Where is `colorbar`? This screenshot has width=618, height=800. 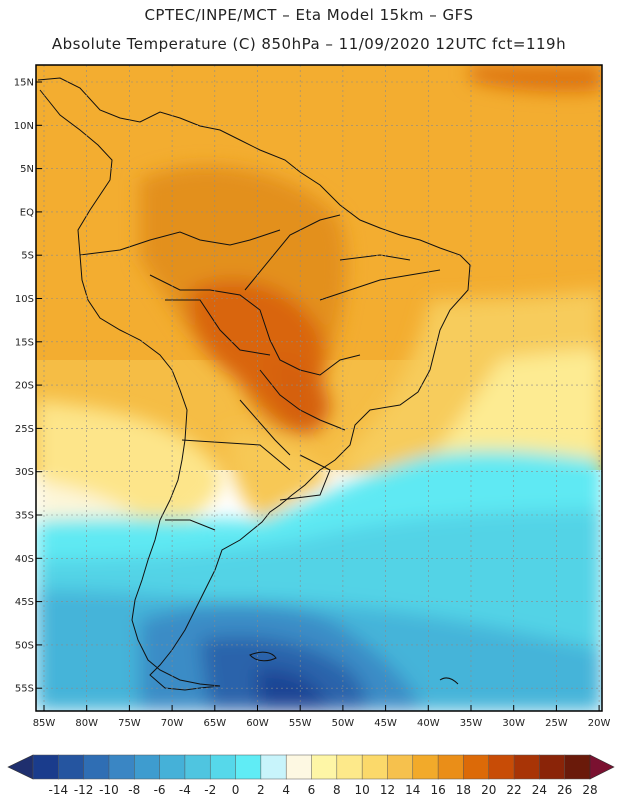
colorbar is located at coordinates (311, 767).